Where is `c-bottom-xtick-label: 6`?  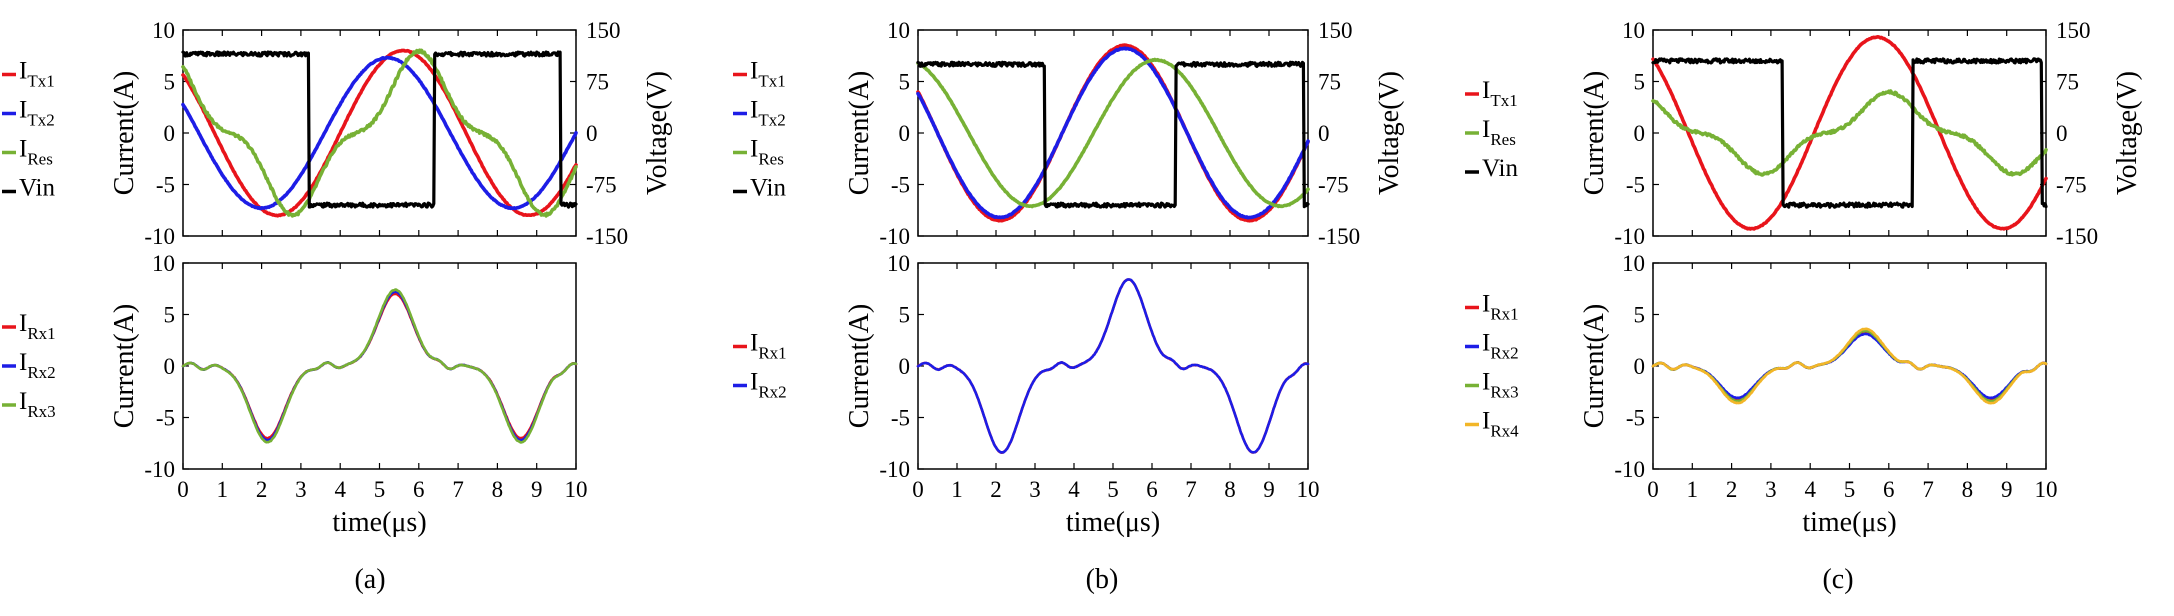
c-bottom-xtick-label: 6 is located at coordinates (1889, 489).